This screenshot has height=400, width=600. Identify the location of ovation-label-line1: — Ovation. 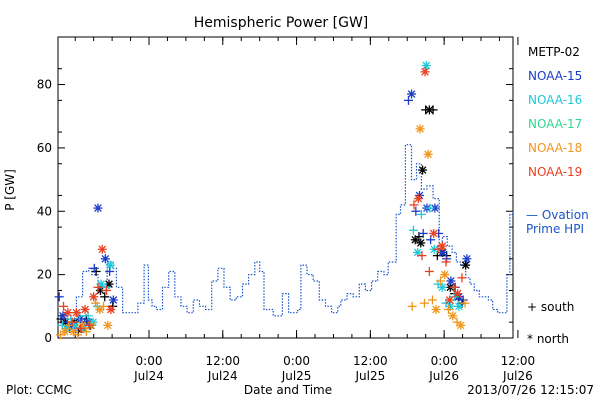
(557, 215).